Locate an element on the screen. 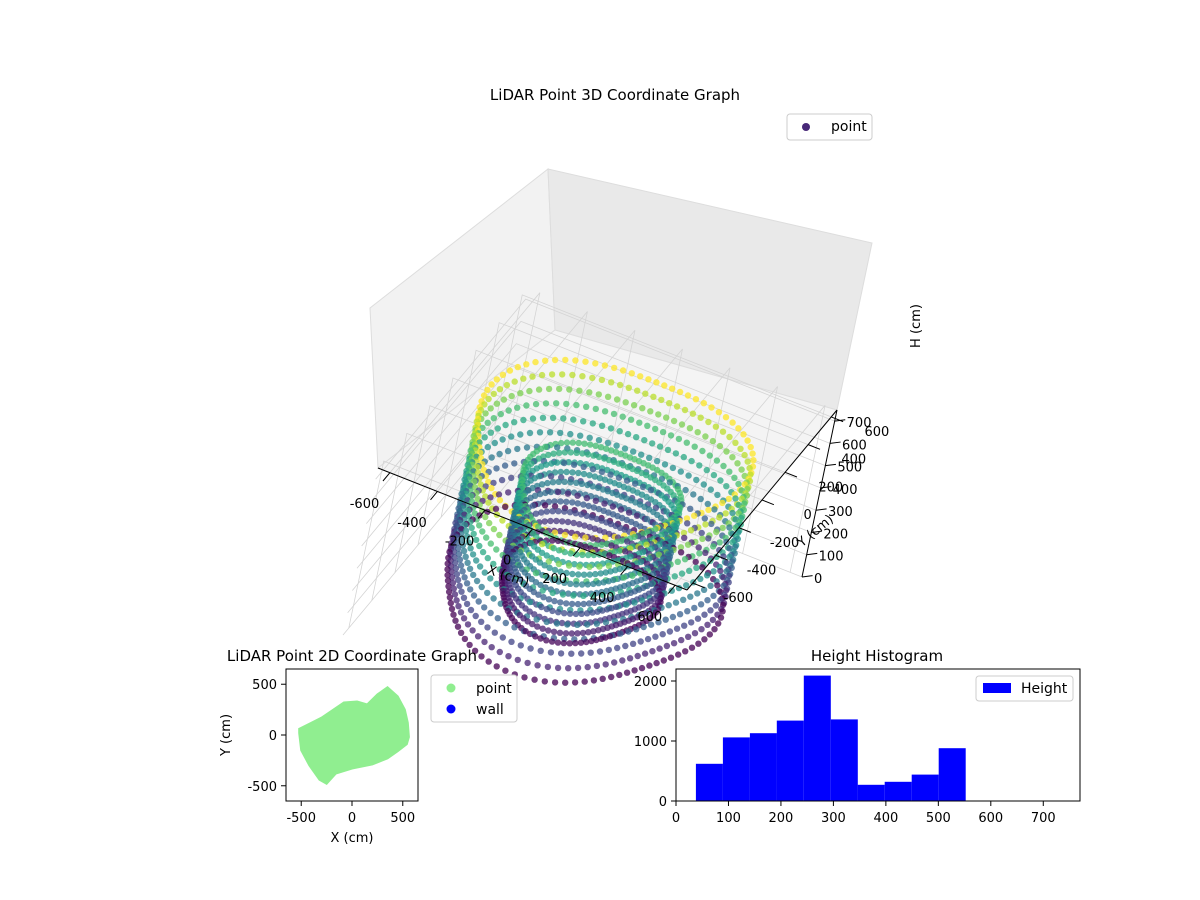  point-3d-1924 is located at coordinates (692, 647).